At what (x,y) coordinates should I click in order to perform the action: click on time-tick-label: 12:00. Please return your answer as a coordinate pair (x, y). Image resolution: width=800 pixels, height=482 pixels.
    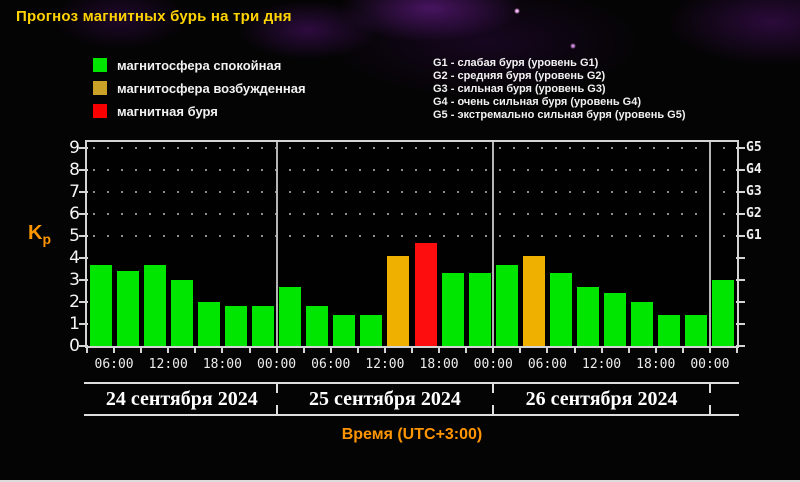
    Looking at the image, I should click on (385, 364).